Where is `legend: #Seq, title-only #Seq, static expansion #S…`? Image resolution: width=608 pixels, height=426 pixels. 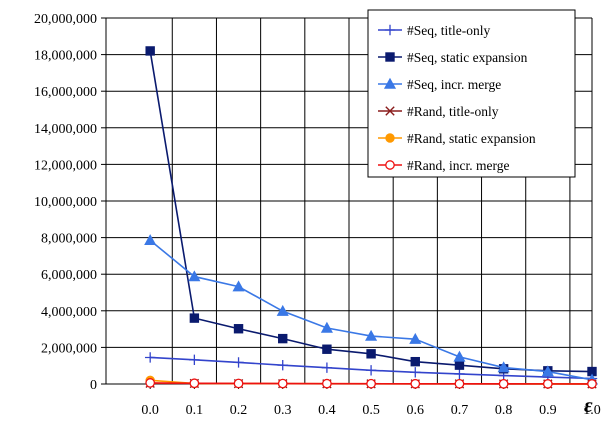 legend: #Seq, title-only #Seq, static expansion #S… is located at coordinates (471, 93).